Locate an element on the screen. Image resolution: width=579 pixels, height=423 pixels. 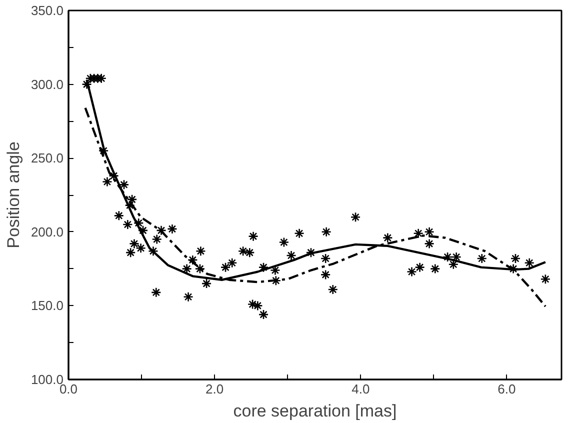
x-tick-label: 4.0 is located at coordinates (361, 389).